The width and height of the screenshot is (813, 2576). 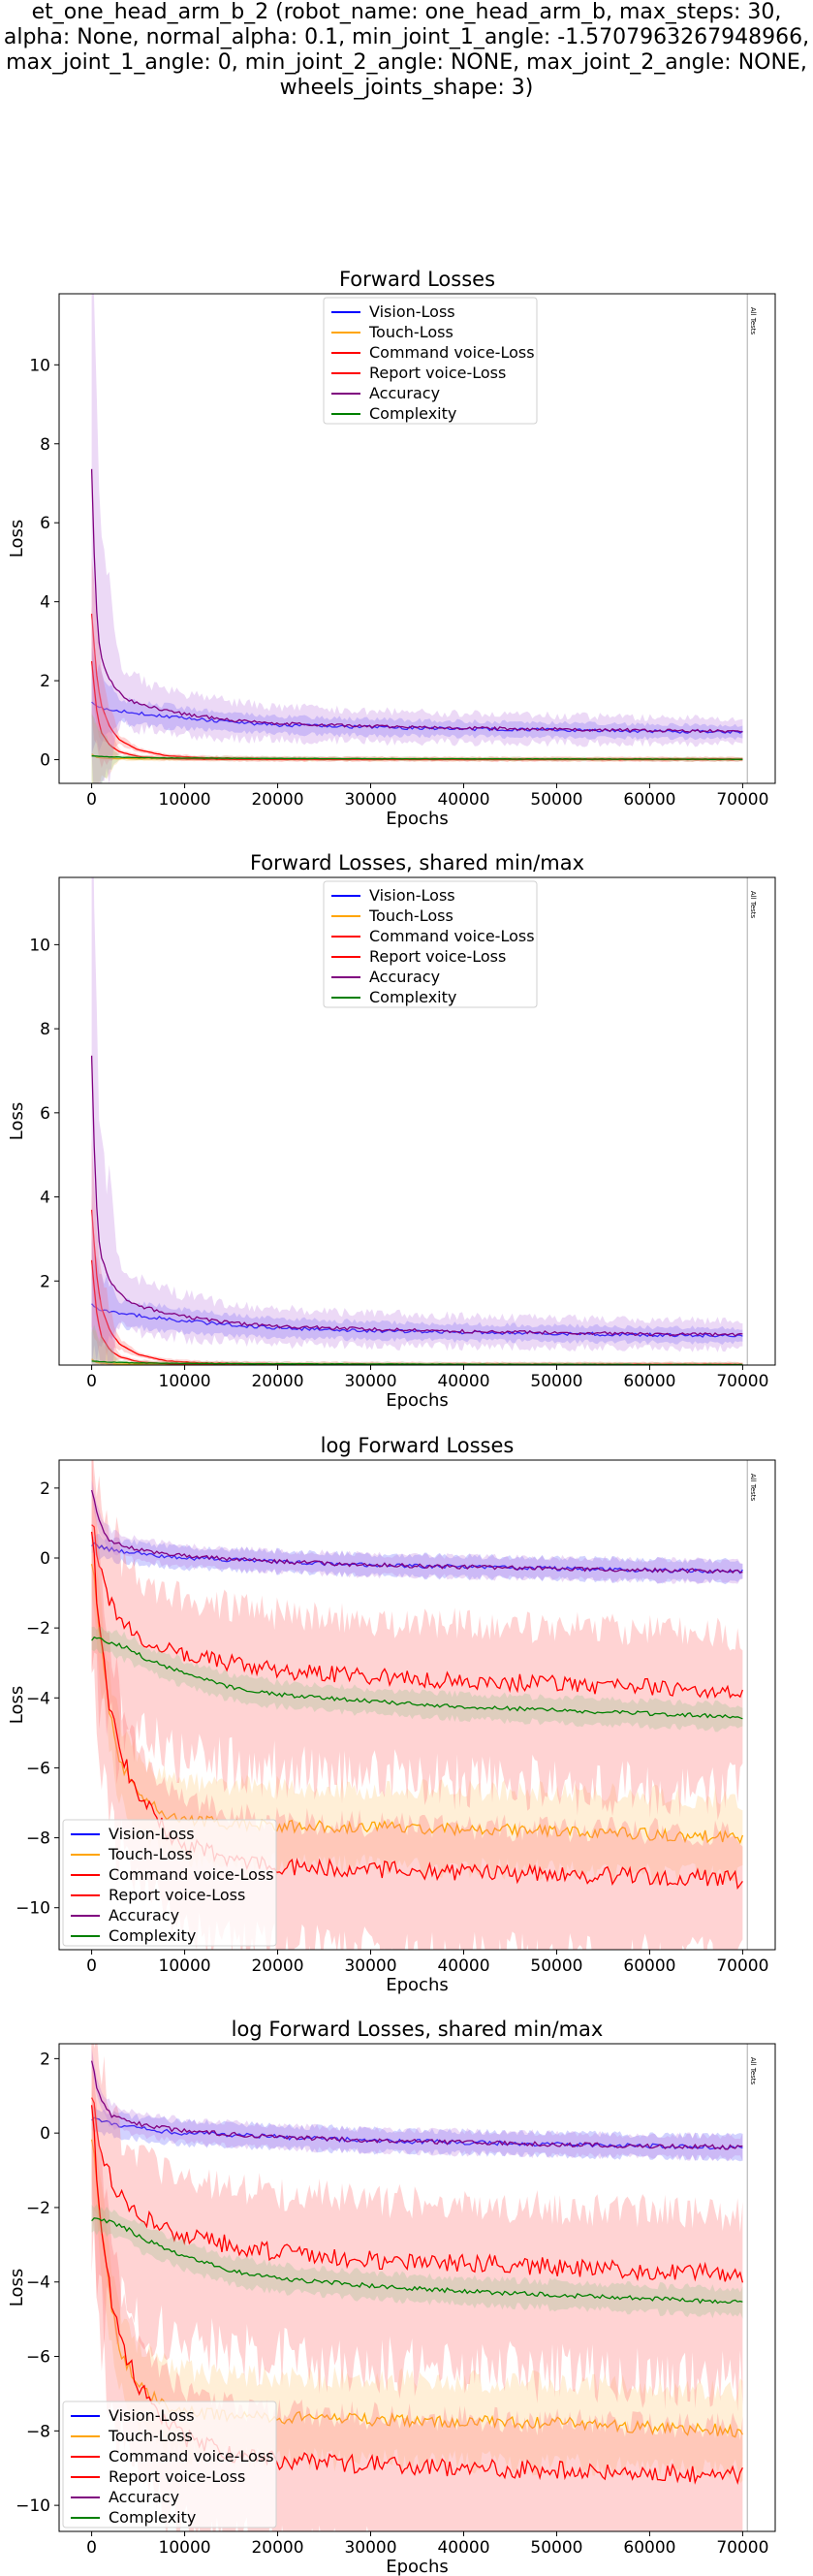 What do you see at coordinates (418, 1445) in the screenshot?
I see `chart-title: log Forward Losses` at bounding box center [418, 1445].